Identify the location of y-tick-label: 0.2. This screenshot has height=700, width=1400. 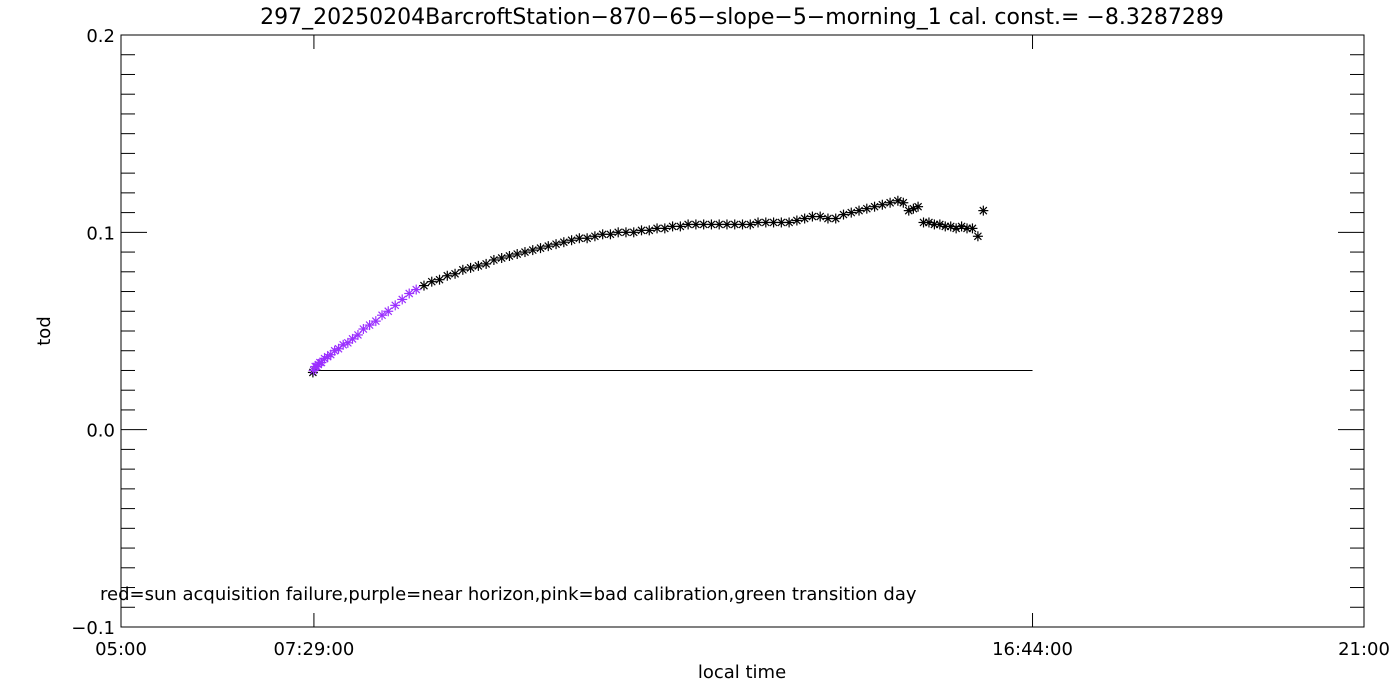
(100, 36).